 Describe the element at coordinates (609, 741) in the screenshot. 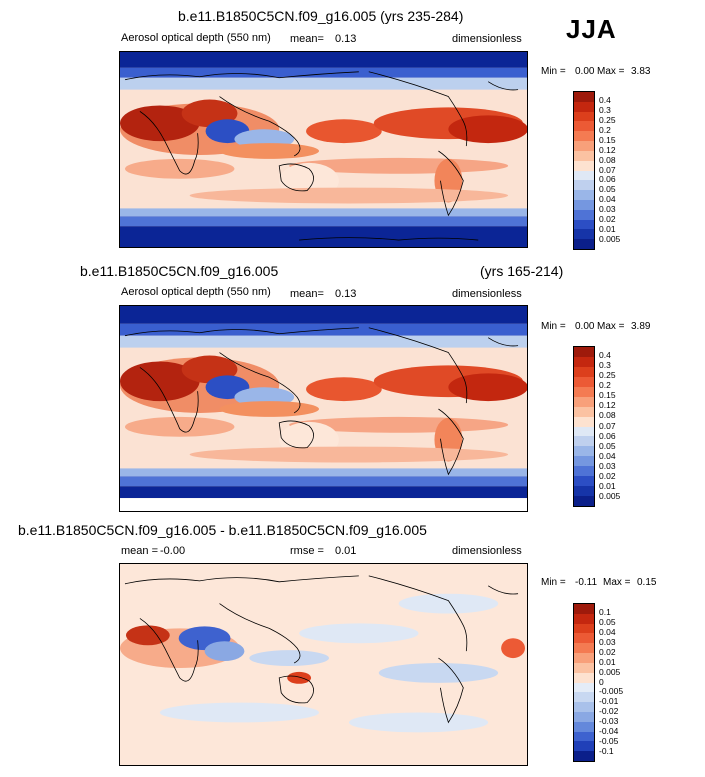

I see `colorbar-tick-label: -0.05` at that location.